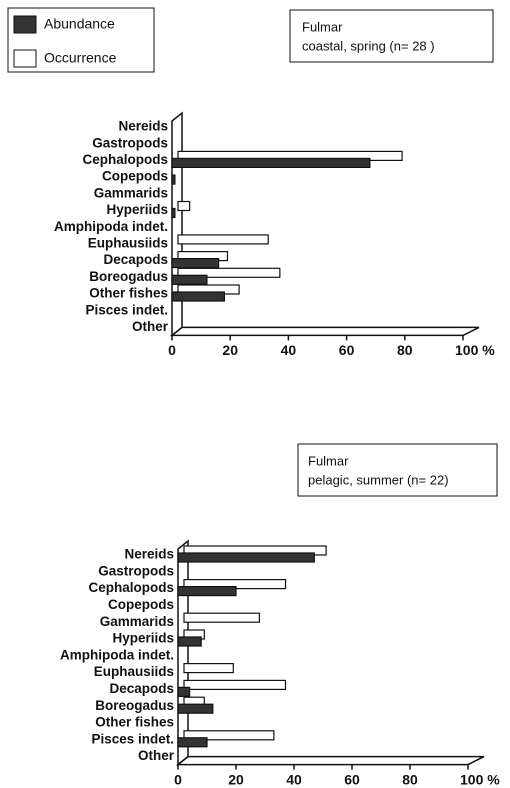  What do you see at coordinates (79, 24) in the screenshot?
I see `legend-label: Abundance` at bounding box center [79, 24].